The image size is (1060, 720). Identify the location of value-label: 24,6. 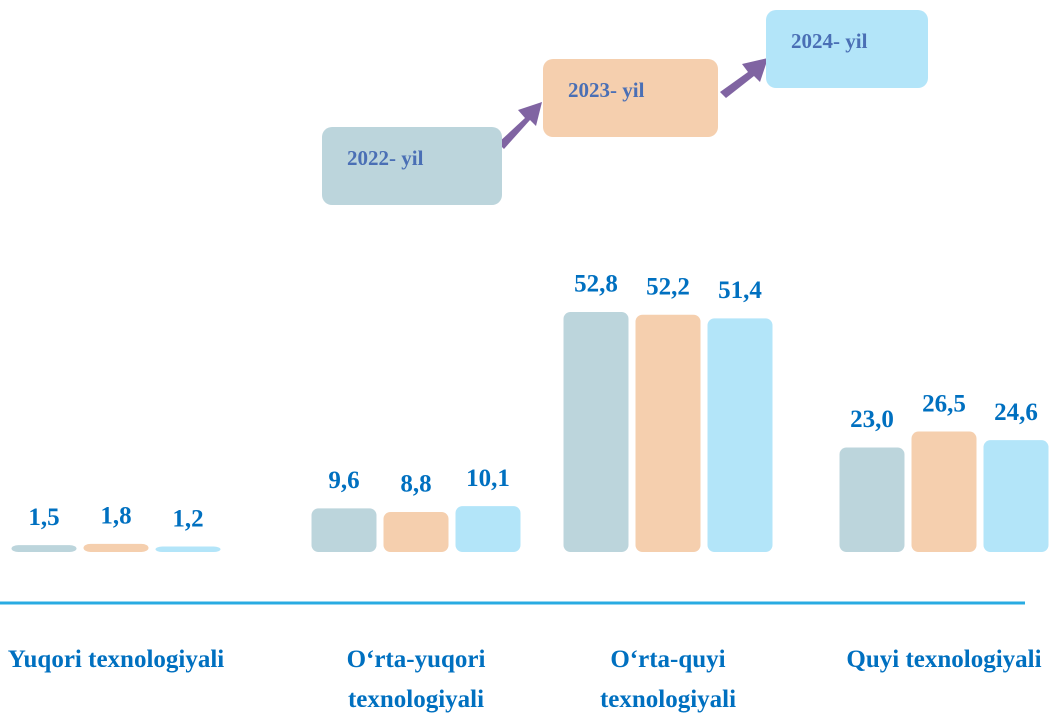
(1016, 412).